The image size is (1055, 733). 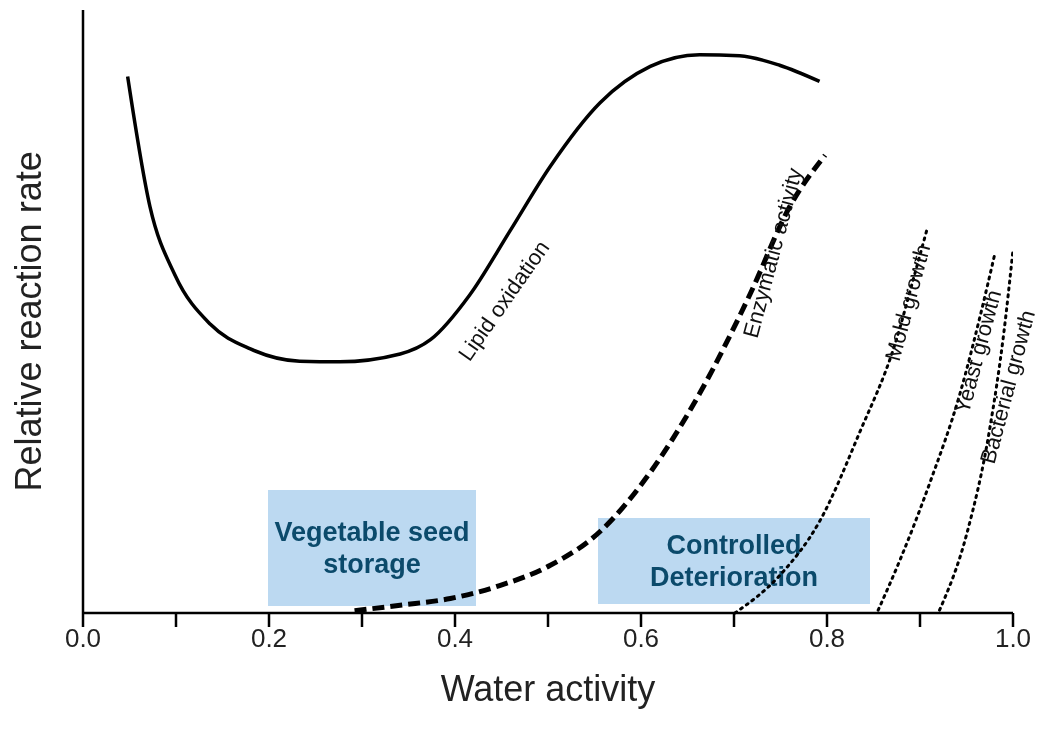 I want to click on x-tick-label: 0.0, so click(x=83, y=638).